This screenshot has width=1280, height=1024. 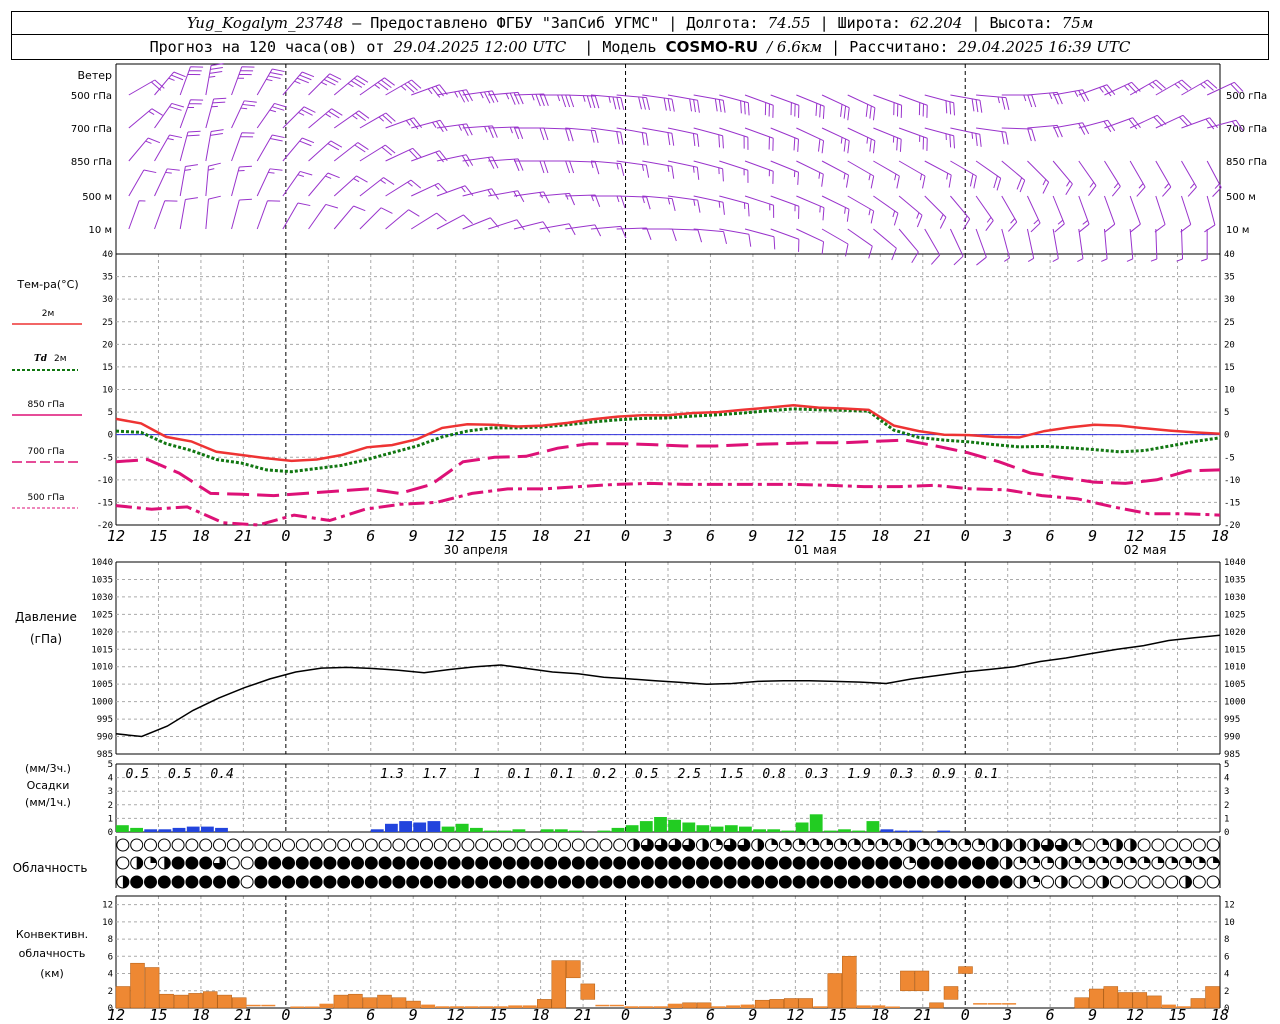 What do you see at coordinates (1232, 481) in the screenshot?
I see `temp-tick-right: -10` at bounding box center [1232, 481].